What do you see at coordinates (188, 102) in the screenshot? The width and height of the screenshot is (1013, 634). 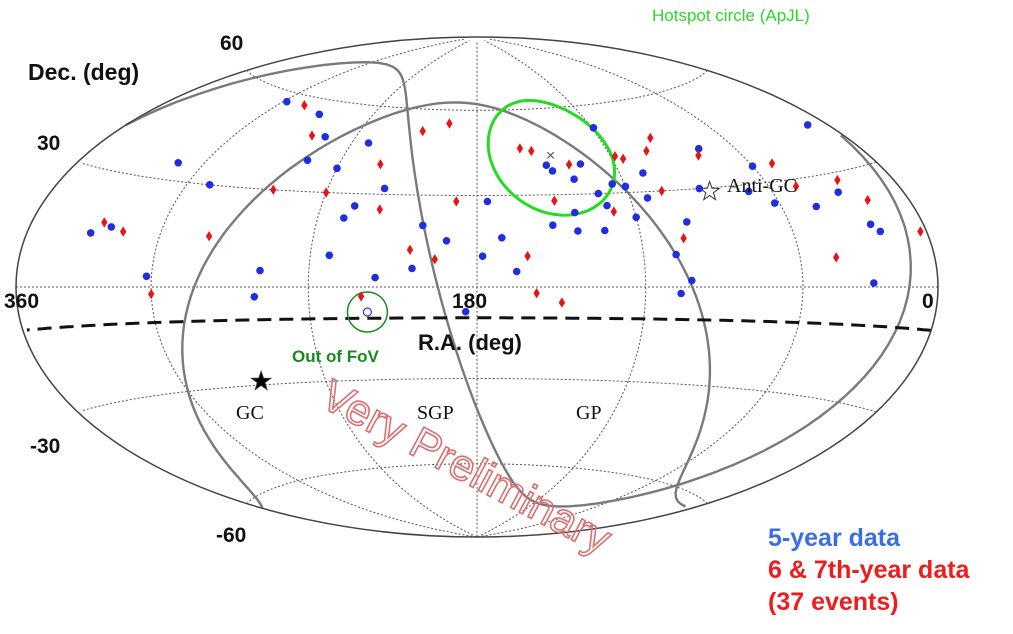 I see `supergalactic-plane-line` at bounding box center [188, 102].